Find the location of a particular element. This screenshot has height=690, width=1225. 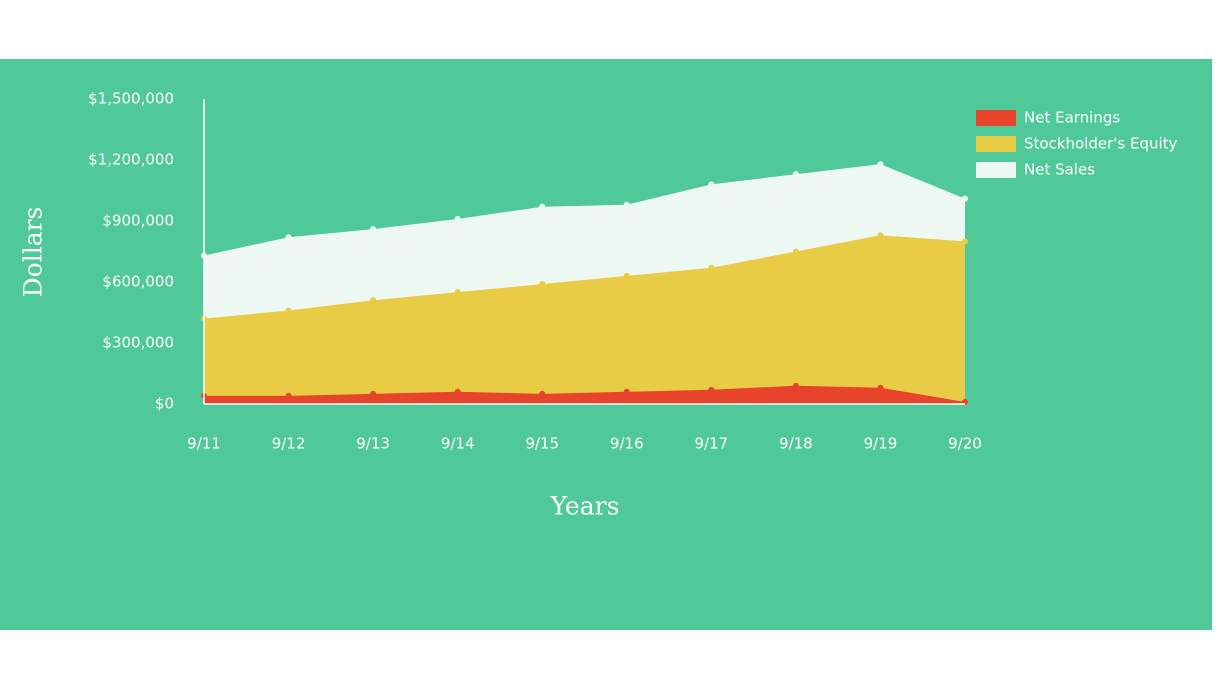

y-tick-label: $1,500,000 is located at coordinates (131, 99).